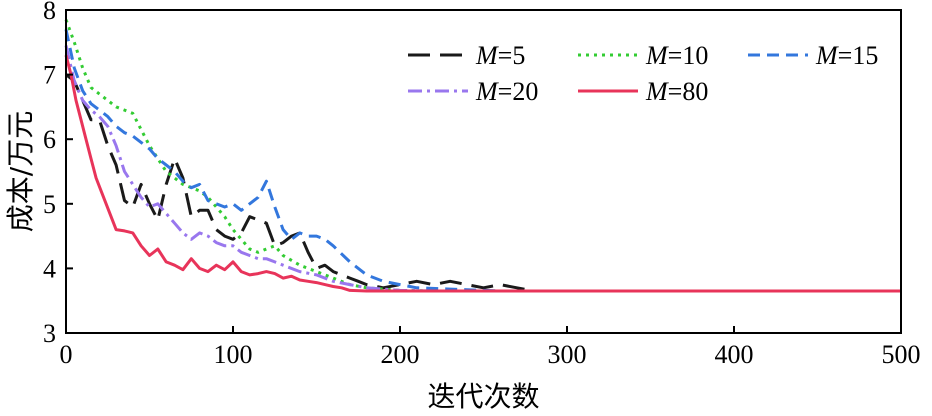 This screenshot has width=932, height=416. I want to click on legend-label-3: M=15, so click(846, 55).